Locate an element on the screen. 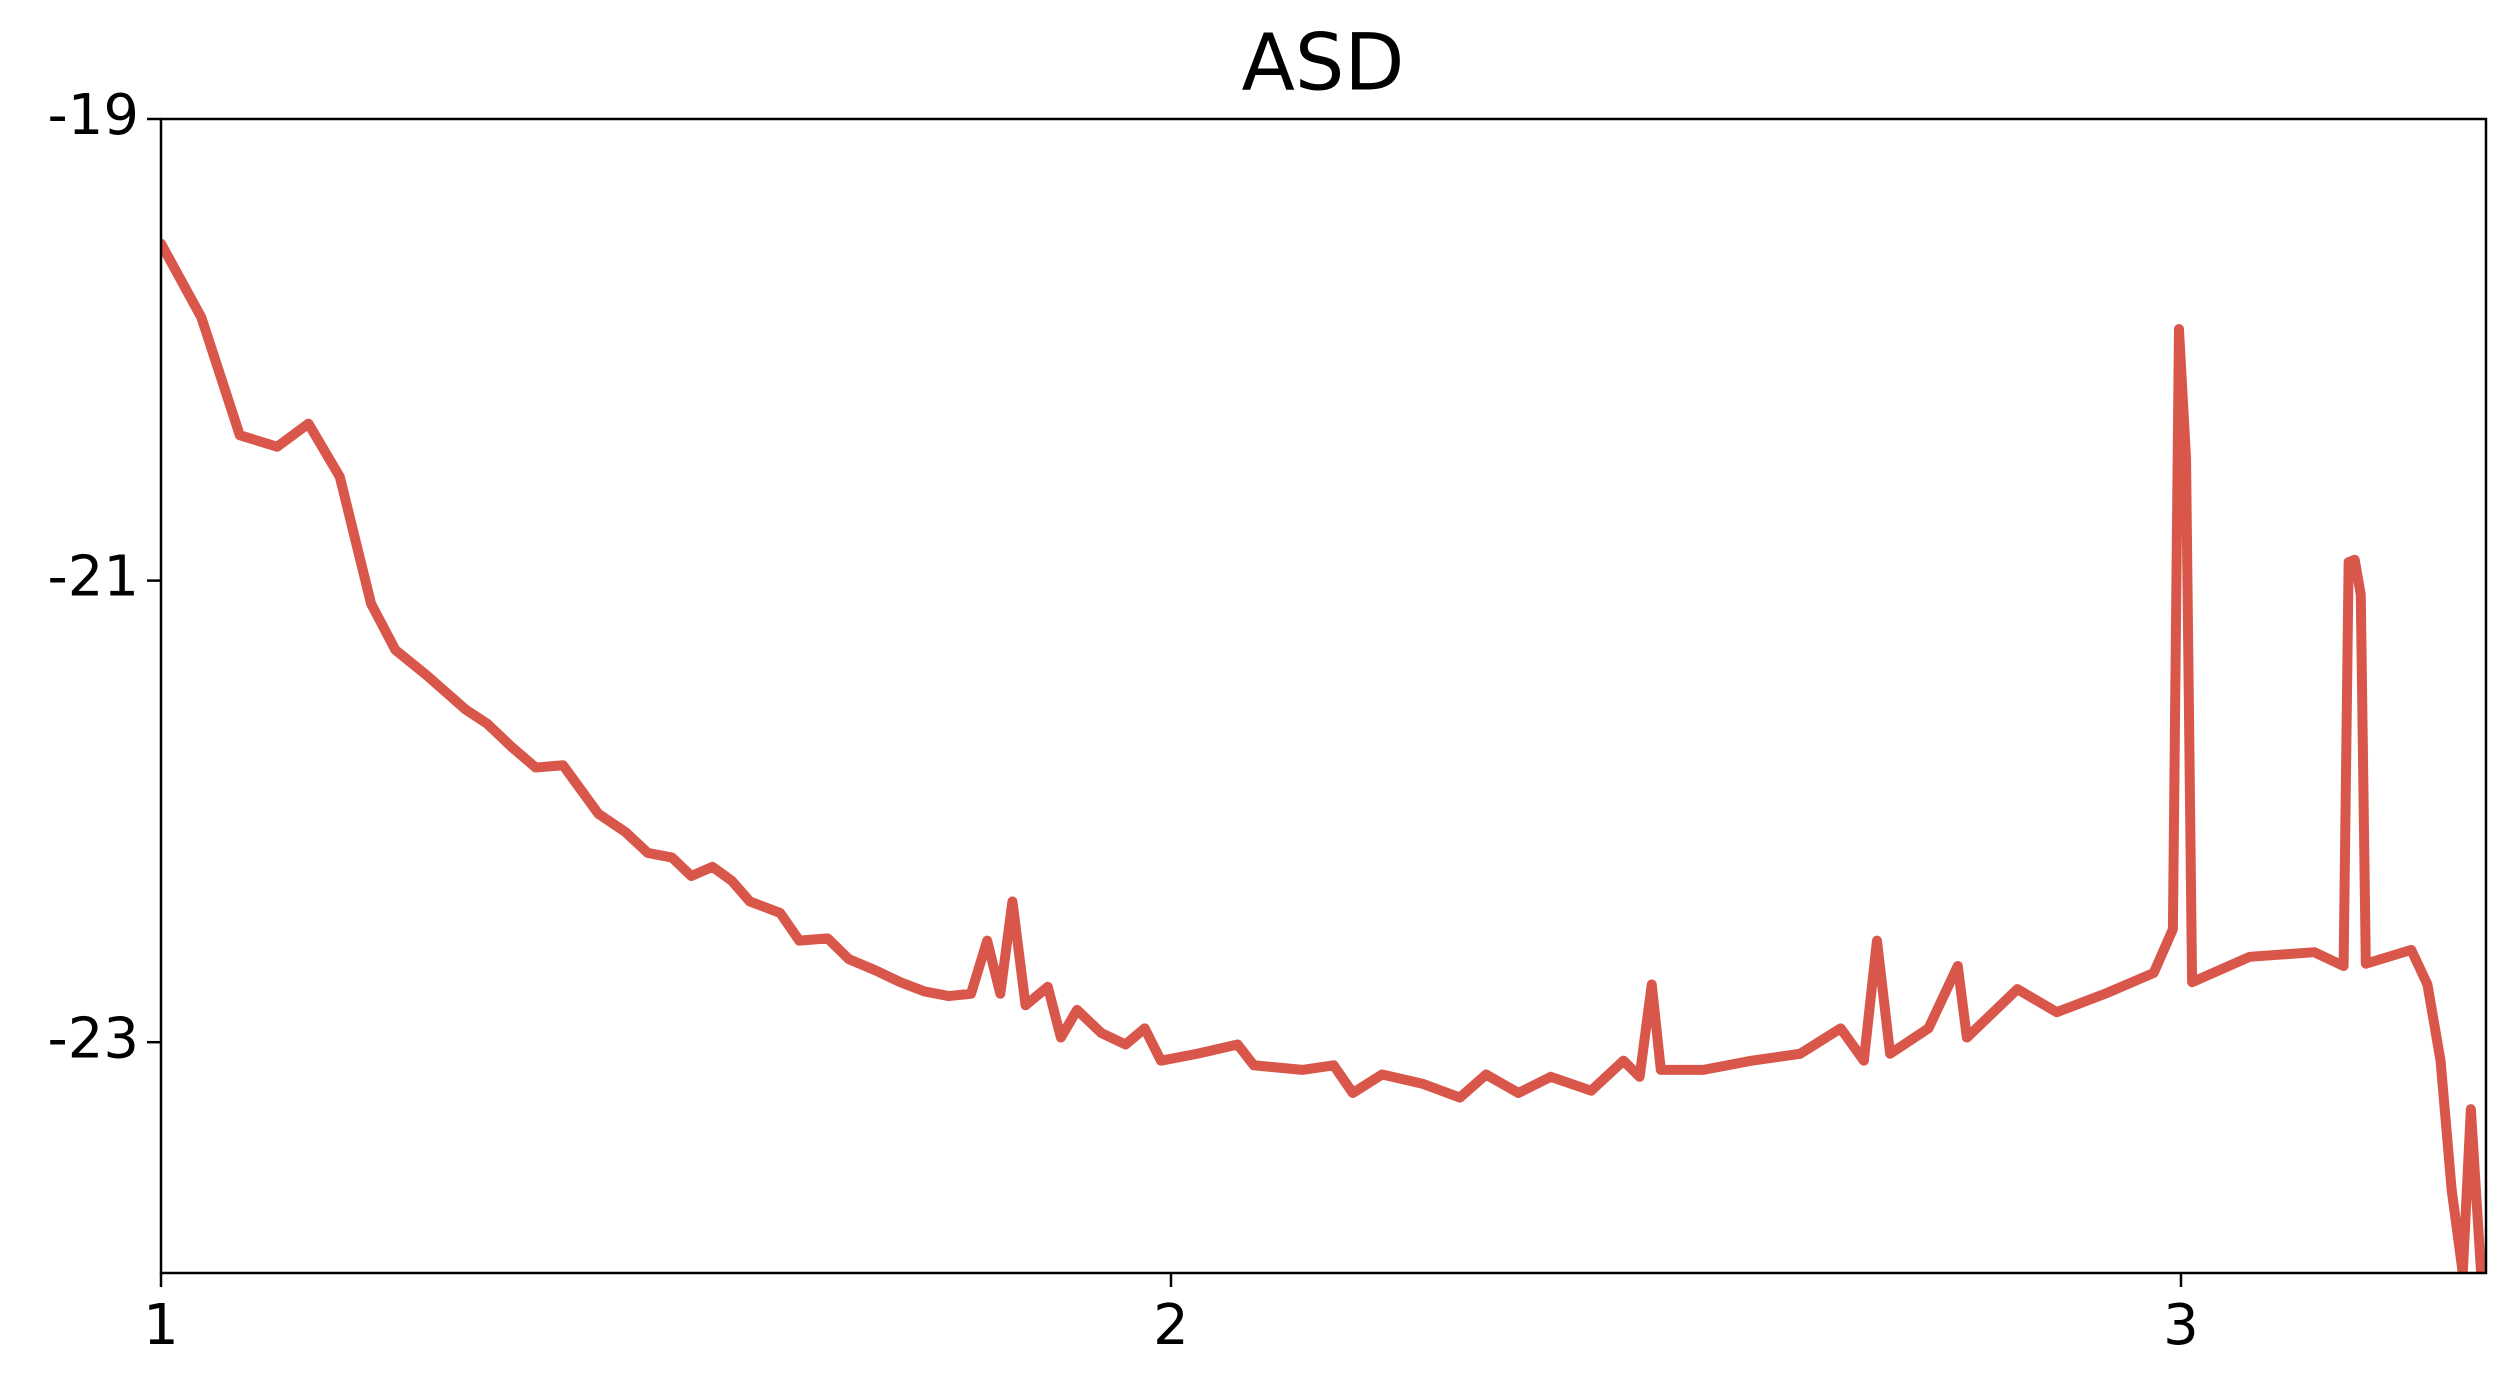  x-tick-label: 3 is located at coordinates (2181, 1325).